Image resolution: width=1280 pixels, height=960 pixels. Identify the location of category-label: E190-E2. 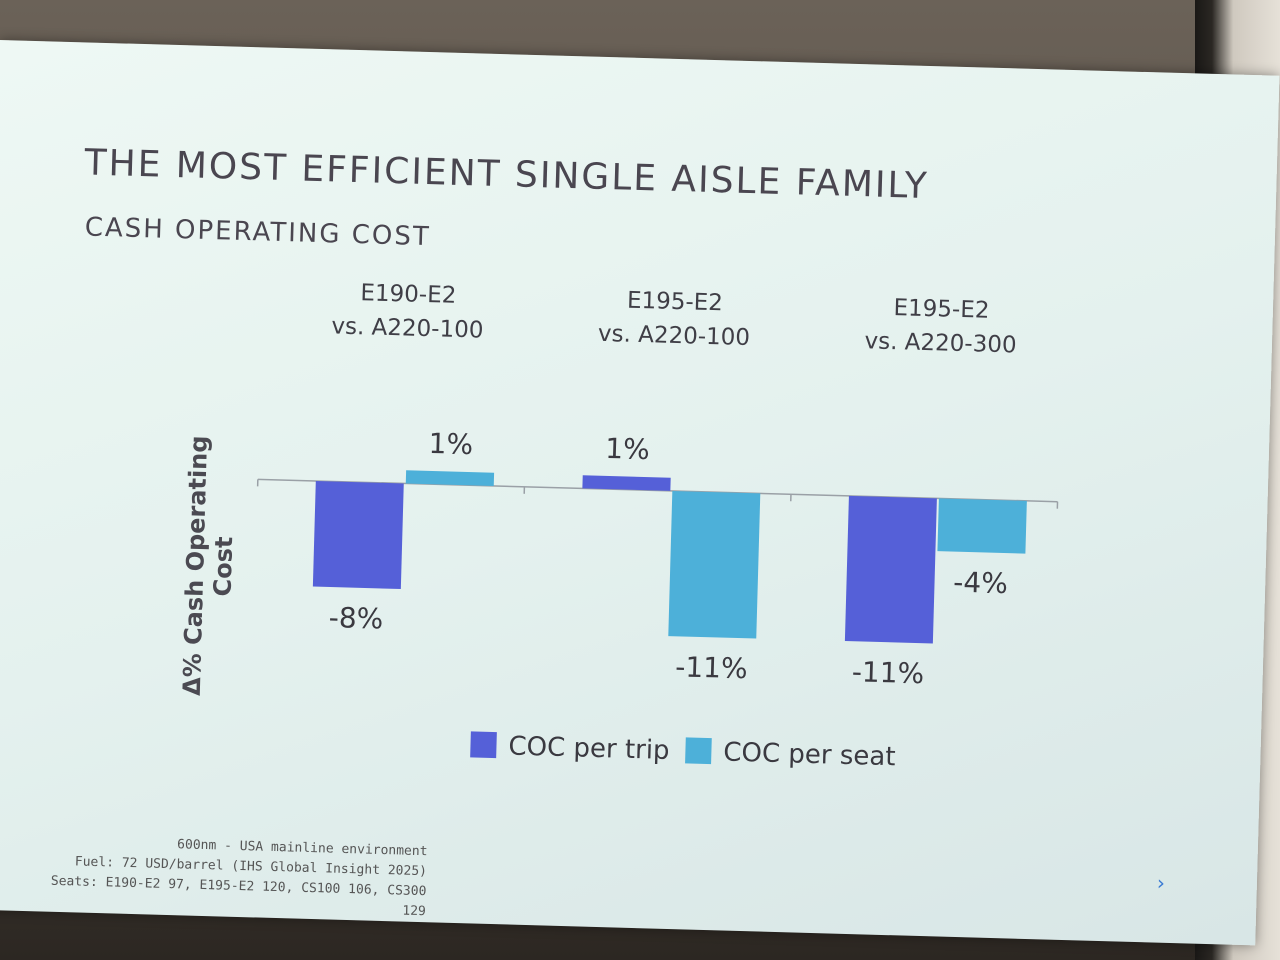
(408, 294).